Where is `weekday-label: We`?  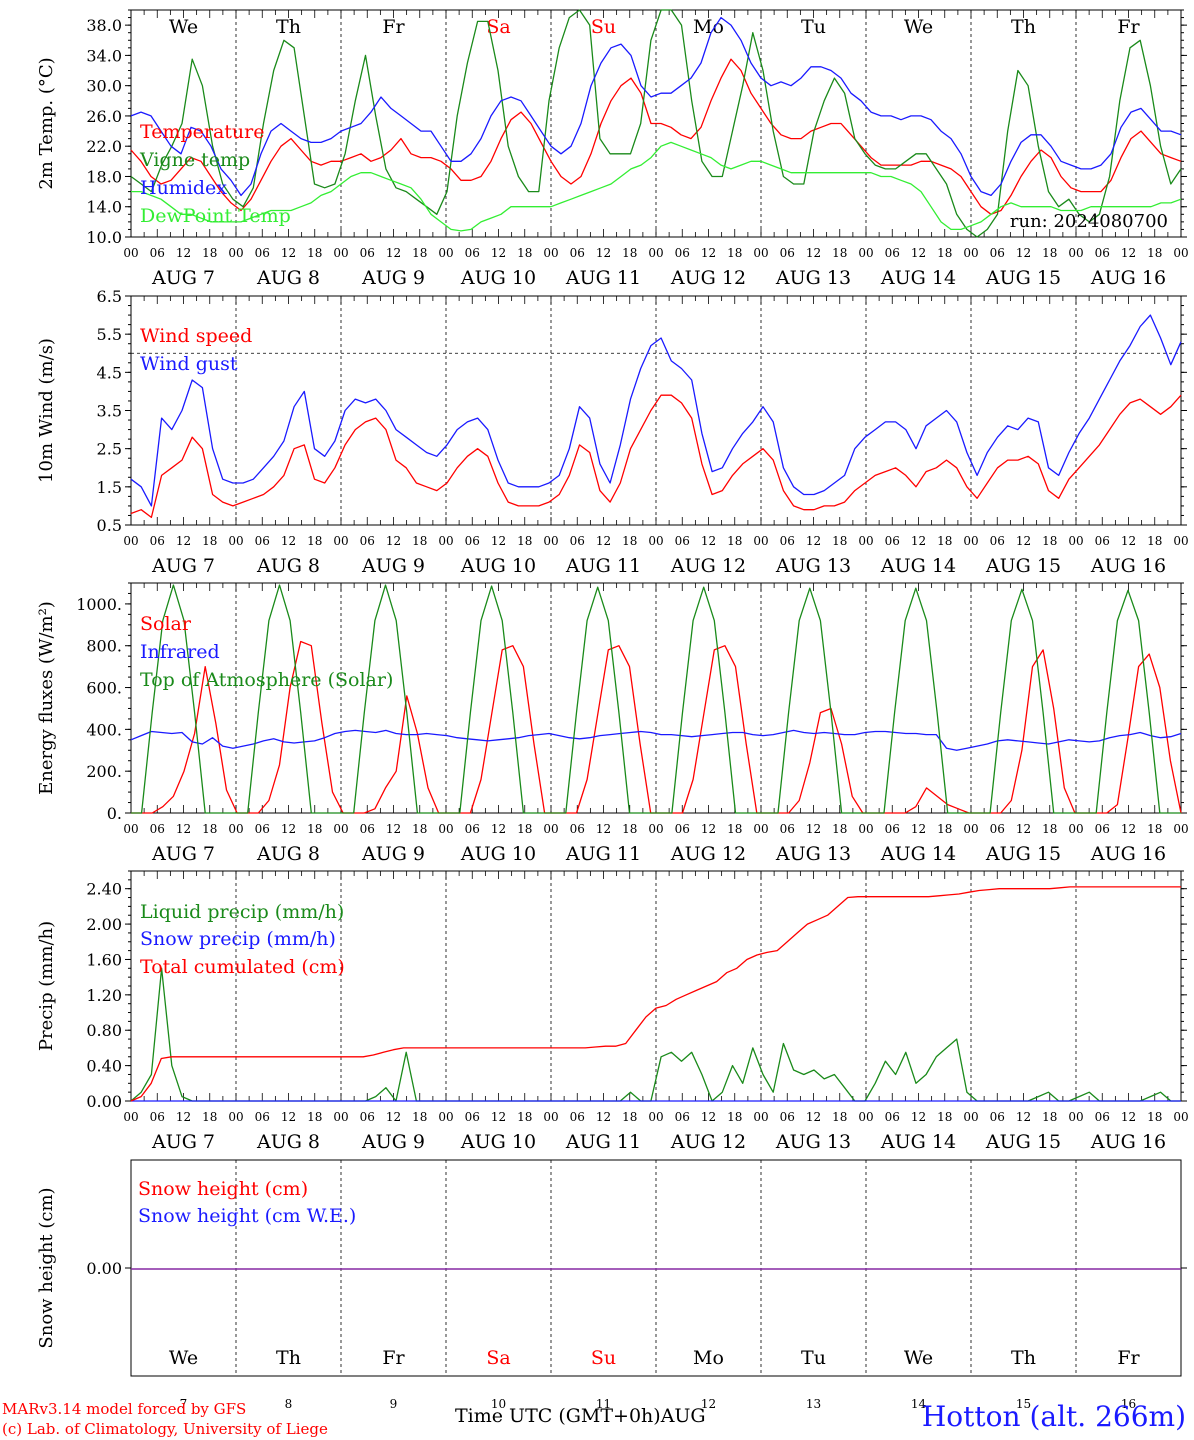 weekday-label: We is located at coordinates (183, 1358).